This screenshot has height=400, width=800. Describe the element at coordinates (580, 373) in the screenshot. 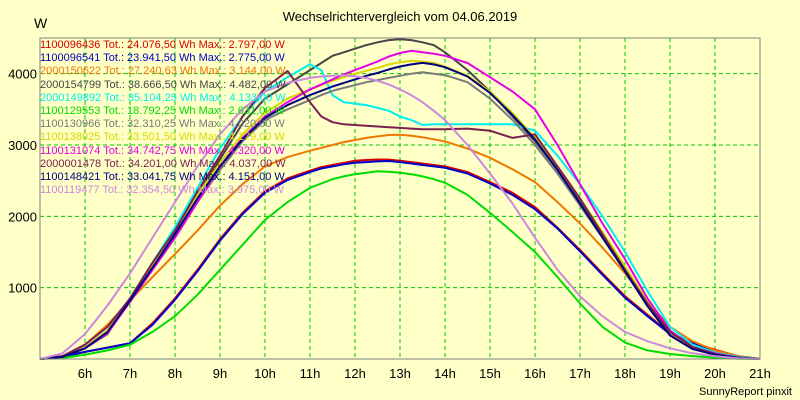

I see `x-tick-label: 17h` at that location.